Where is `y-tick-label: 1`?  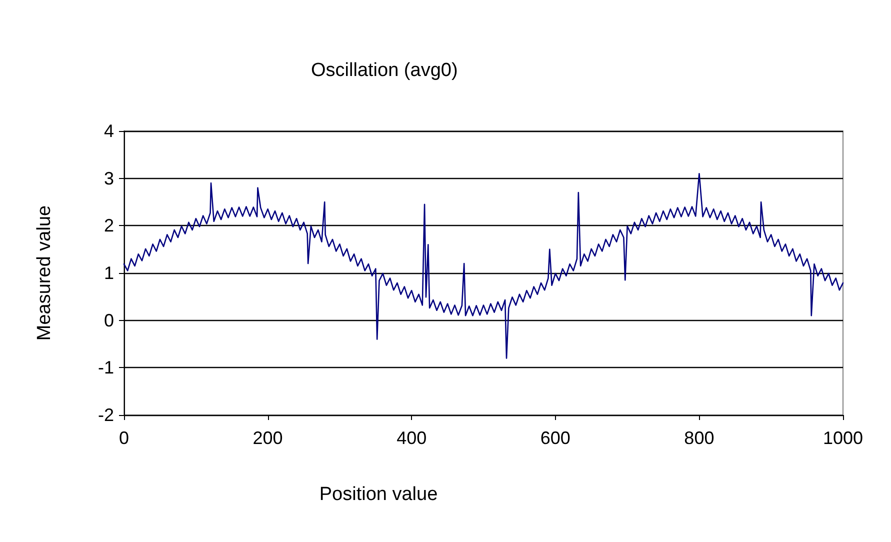 y-tick-label: 1 is located at coordinates (109, 273).